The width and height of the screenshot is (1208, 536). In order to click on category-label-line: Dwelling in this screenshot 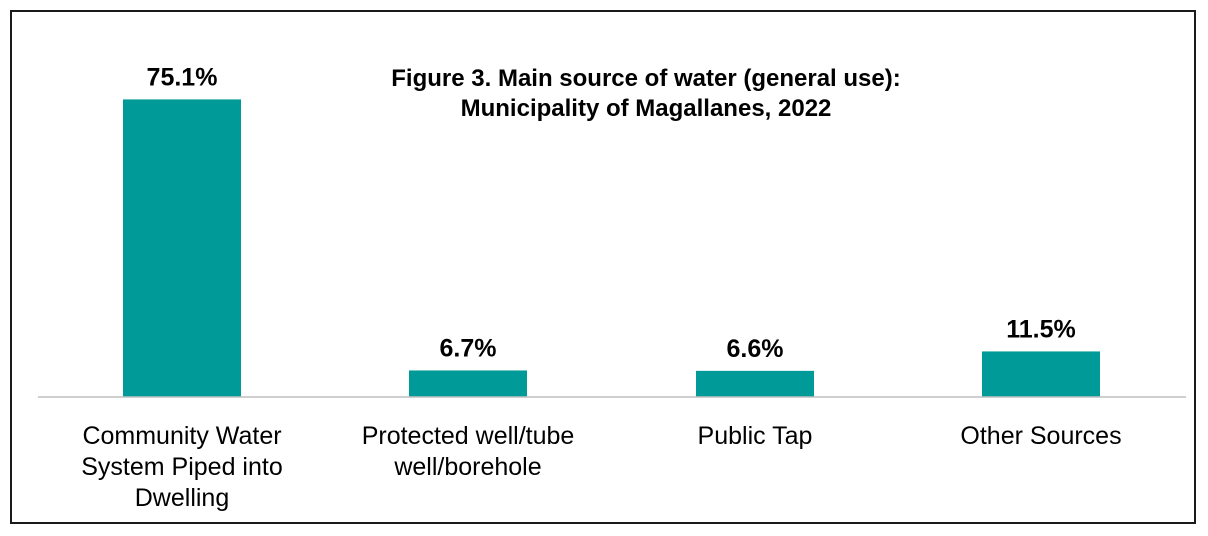, I will do `click(182, 498)`.